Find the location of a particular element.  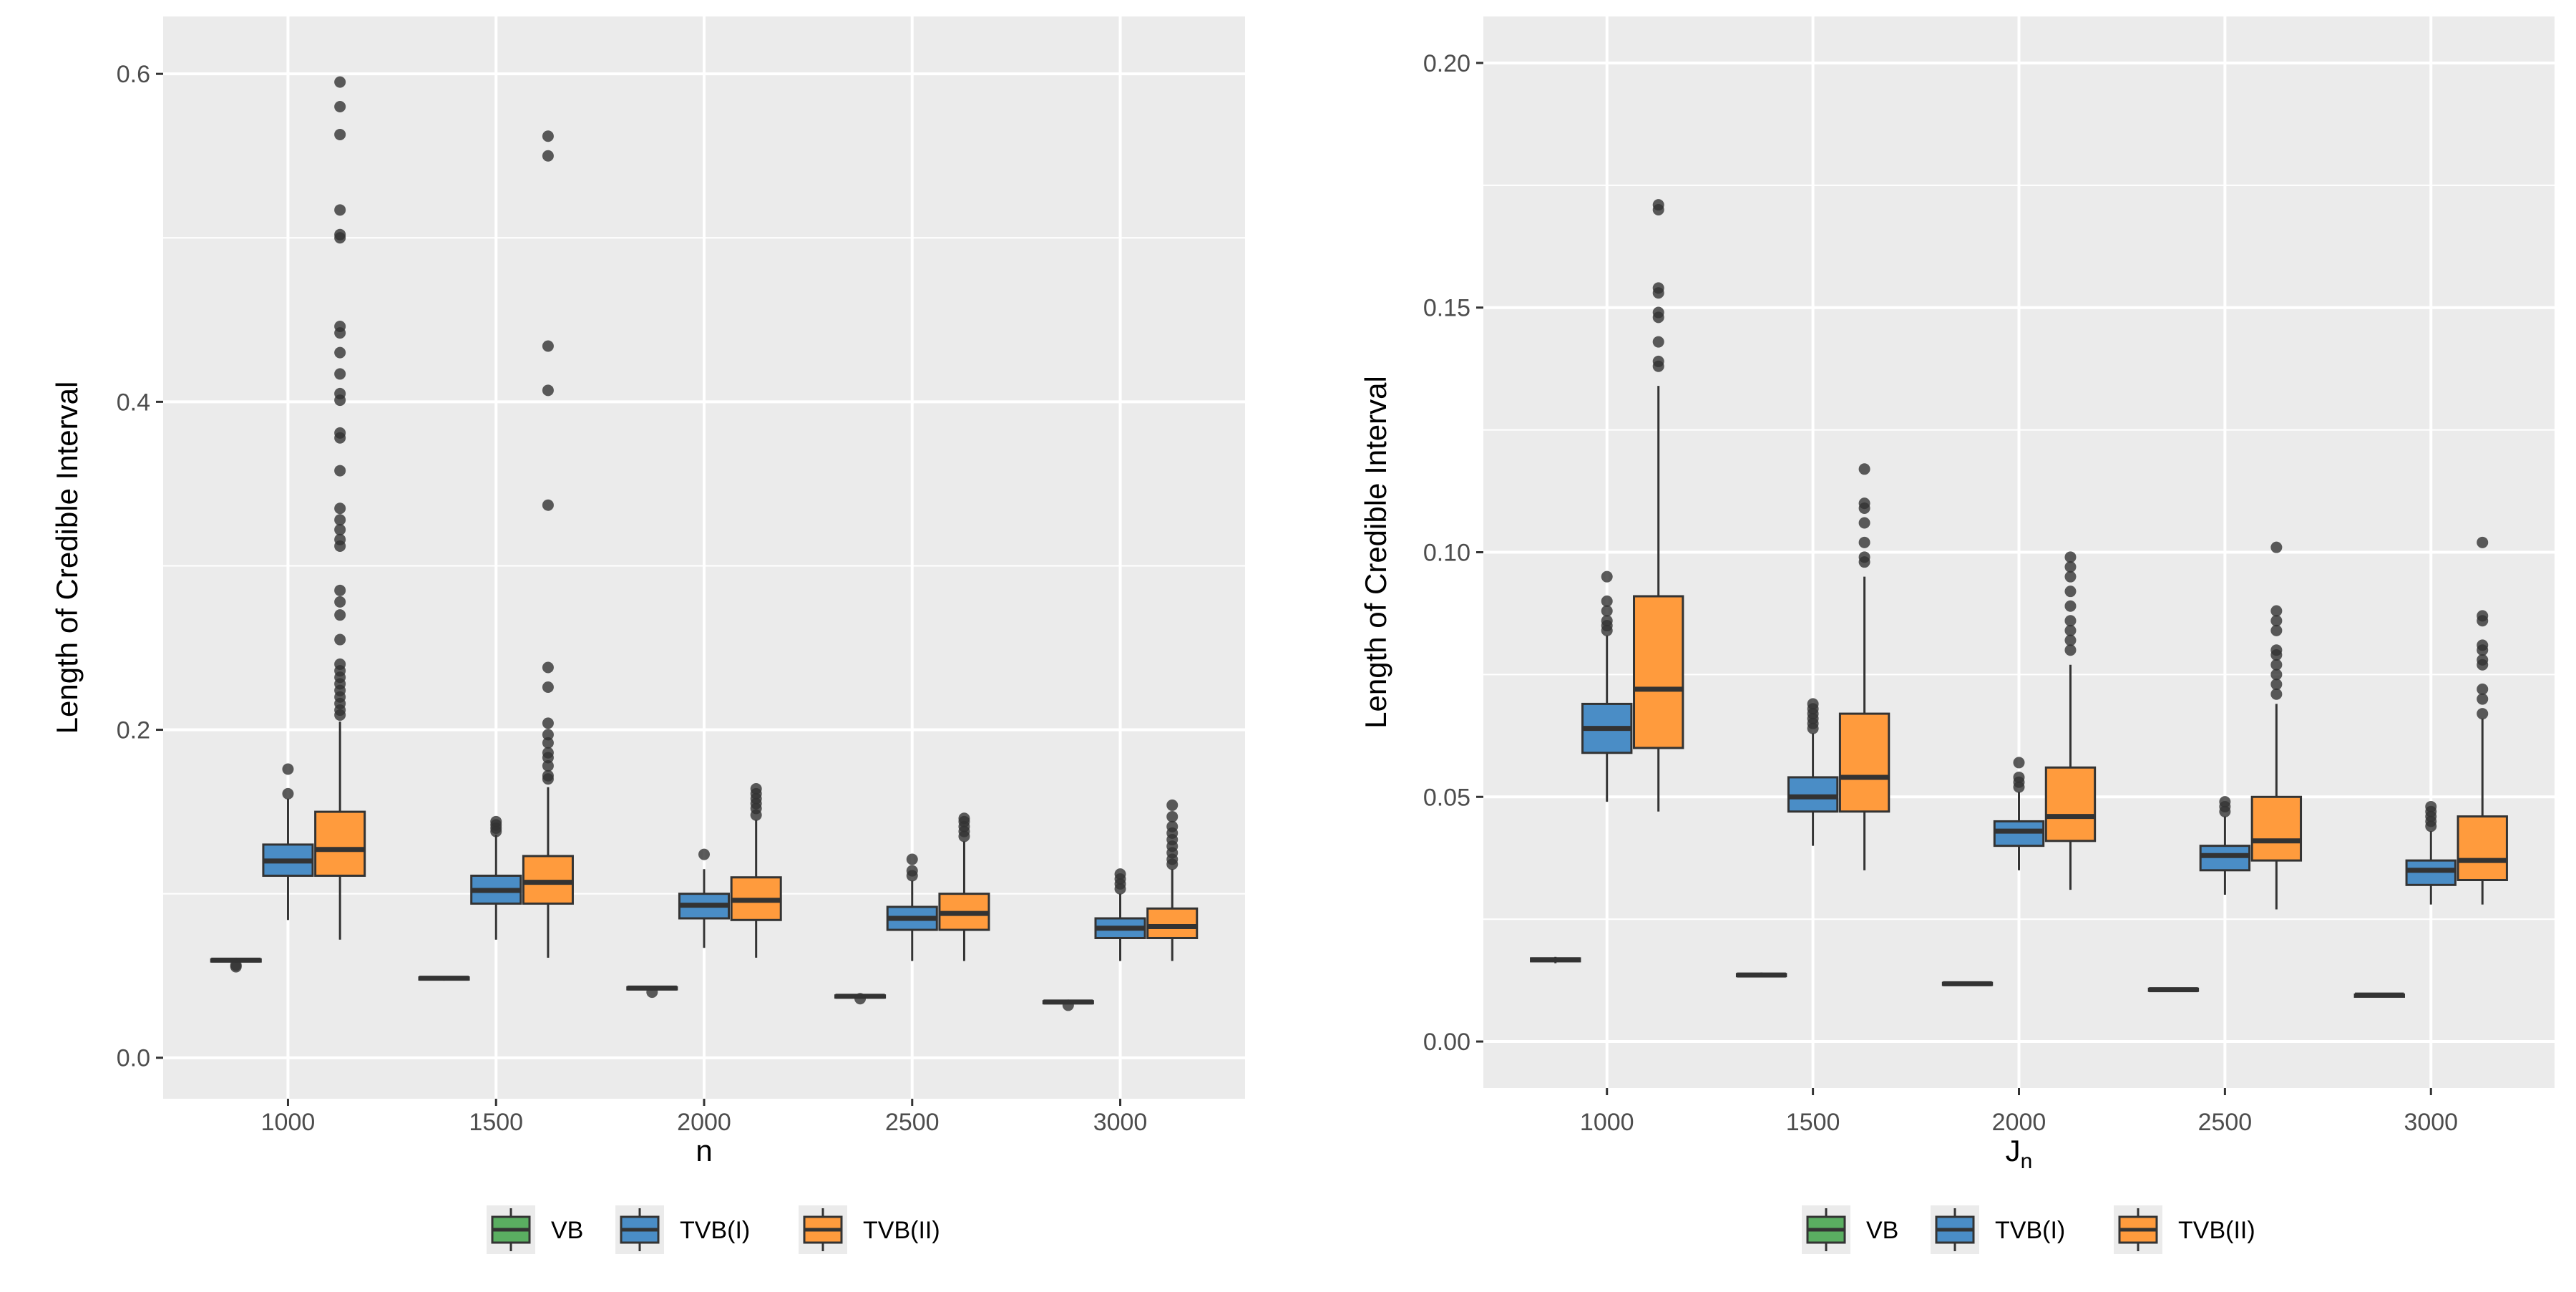

y-tick-label: 0.6 is located at coordinates (133, 74).